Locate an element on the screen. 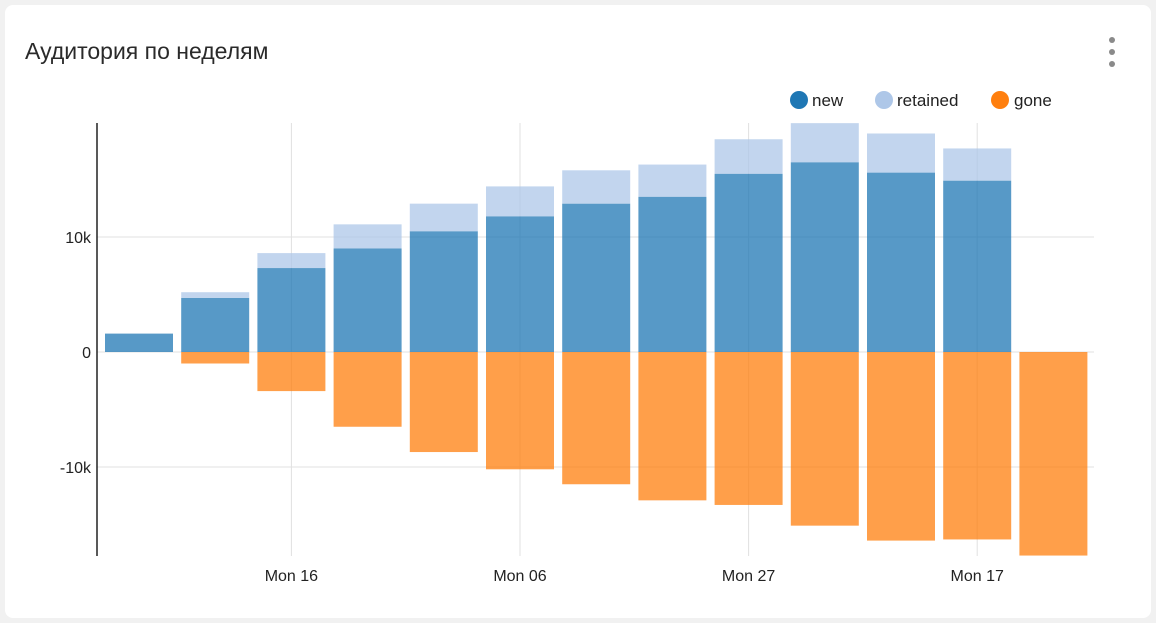 The width and height of the screenshot is (1156, 623). legend-label-retained: retained is located at coordinates (927, 100).